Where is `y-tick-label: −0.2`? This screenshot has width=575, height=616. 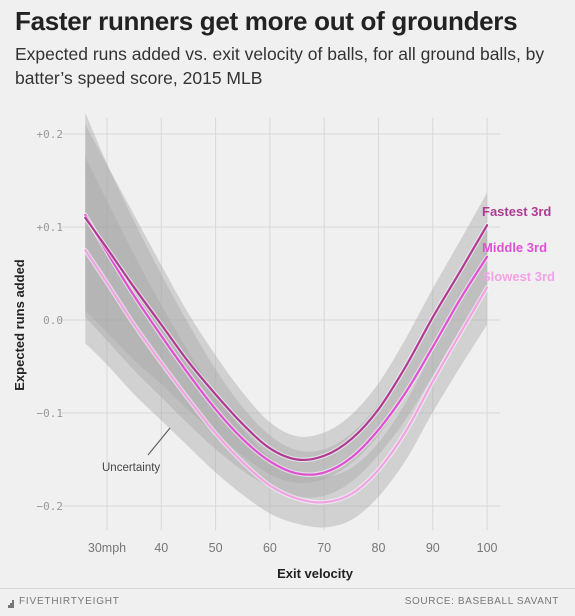
y-tick-label: −0.2 is located at coordinates (50, 506).